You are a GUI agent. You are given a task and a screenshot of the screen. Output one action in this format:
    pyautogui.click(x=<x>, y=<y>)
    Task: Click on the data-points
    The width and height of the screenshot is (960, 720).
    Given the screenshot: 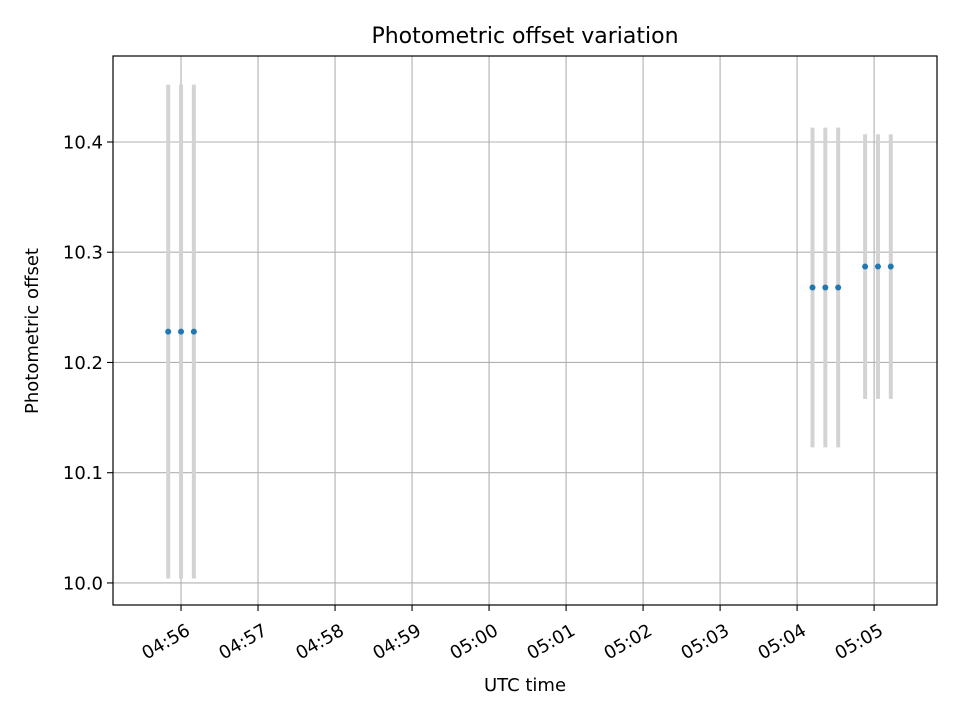 What is the action you would take?
    pyautogui.click(x=529, y=299)
    